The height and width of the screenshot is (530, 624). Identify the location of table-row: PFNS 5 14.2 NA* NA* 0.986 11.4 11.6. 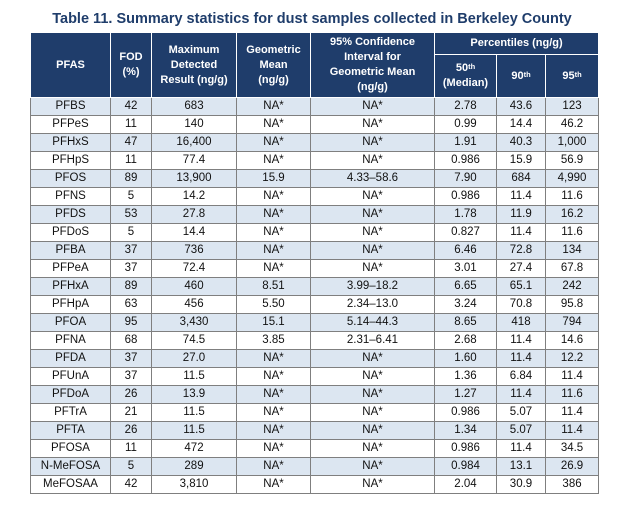
(315, 196).